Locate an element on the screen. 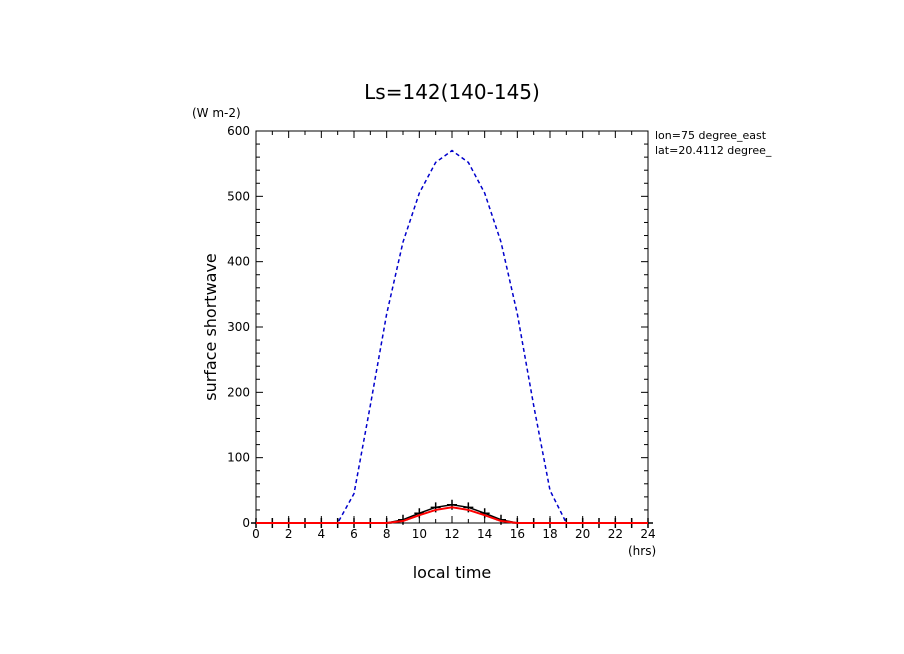  chart-title: Ls=142(140-145) is located at coordinates (452, 92).